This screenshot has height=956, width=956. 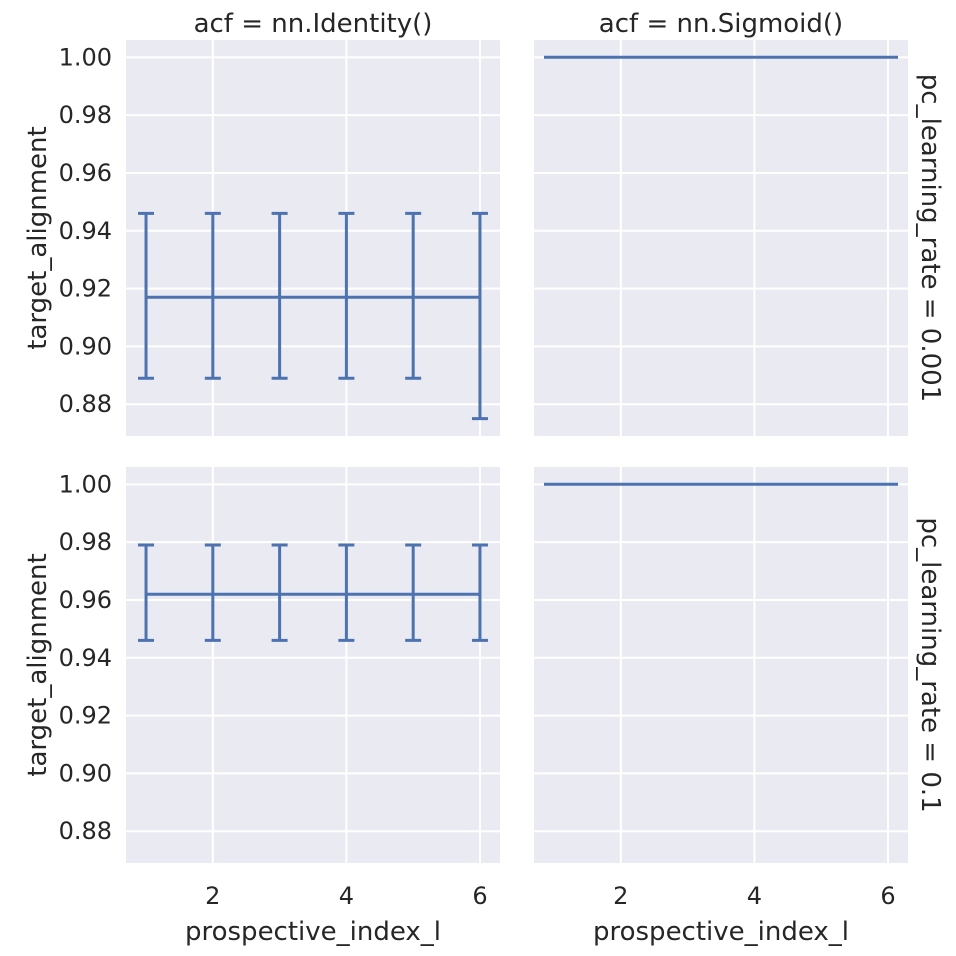 I want to click on facet-column-title: acf = nn.Identity(), so click(x=313, y=24).